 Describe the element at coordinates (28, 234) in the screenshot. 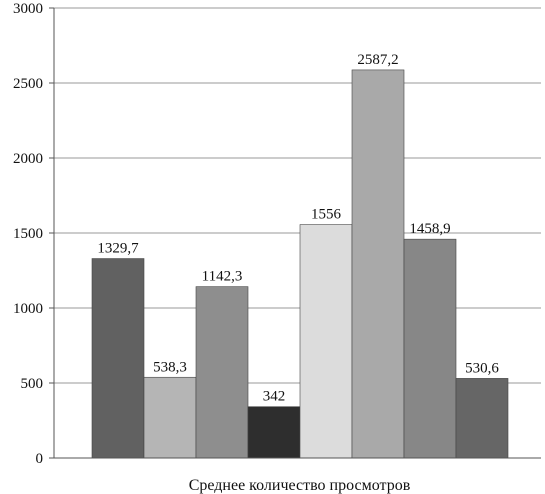

I see `y-tick-label: 1500` at that location.